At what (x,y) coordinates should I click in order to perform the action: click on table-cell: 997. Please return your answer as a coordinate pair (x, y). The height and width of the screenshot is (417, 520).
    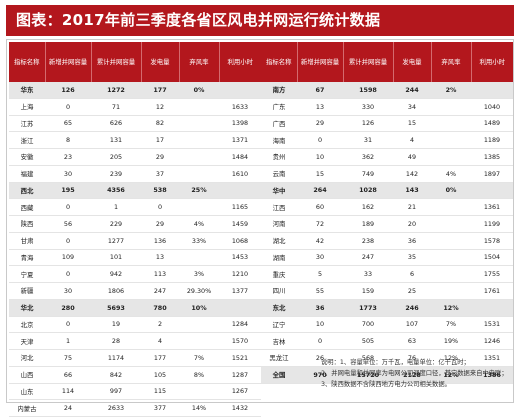
    Looking at the image, I should click on (116, 392).